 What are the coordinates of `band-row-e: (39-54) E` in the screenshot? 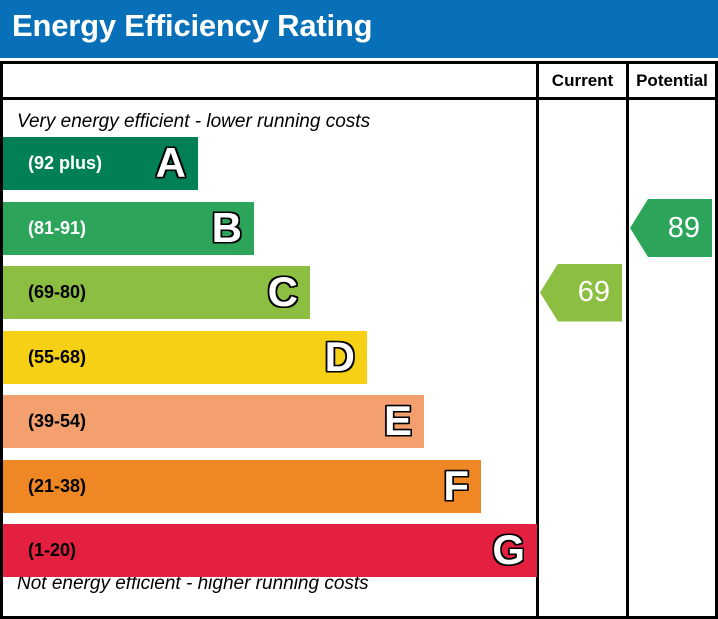 It's located at (213, 421).